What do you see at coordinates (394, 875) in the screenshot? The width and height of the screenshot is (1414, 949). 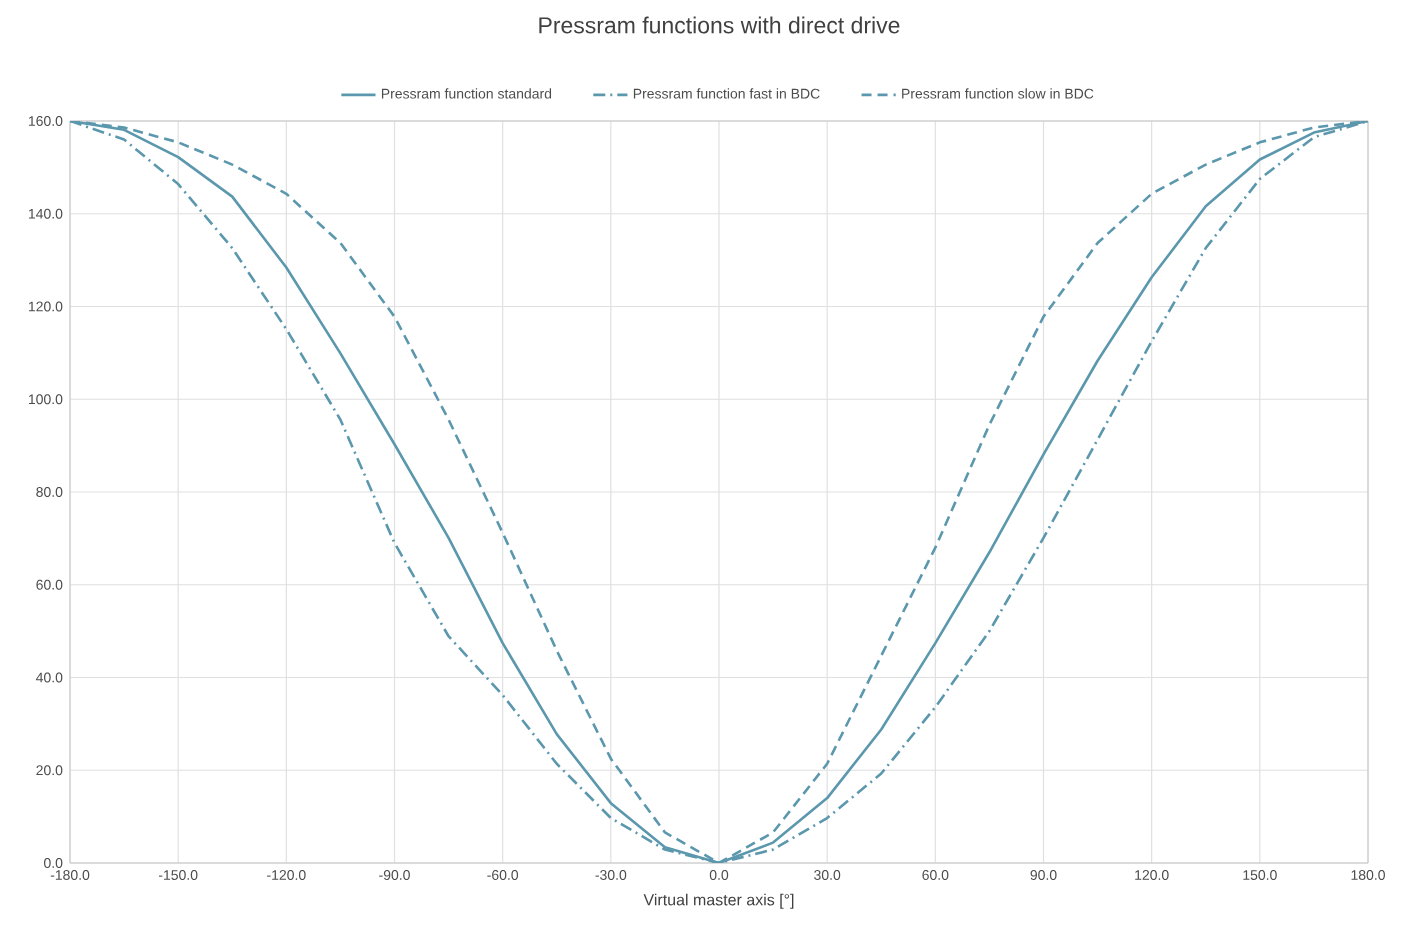 I see `x-tick-label: -90.0` at bounding box center [394, 875].